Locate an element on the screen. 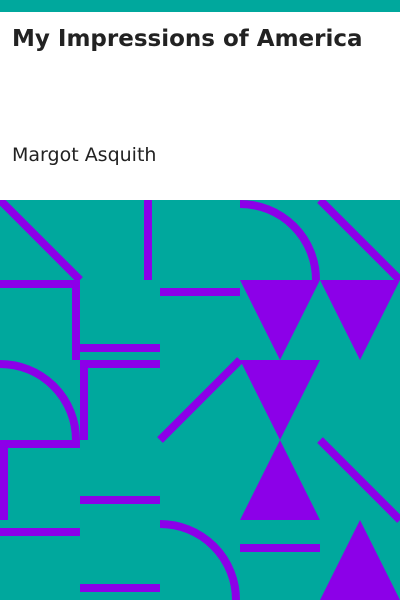  book-title: My Impressions of America is located at coordinates (187, 39).